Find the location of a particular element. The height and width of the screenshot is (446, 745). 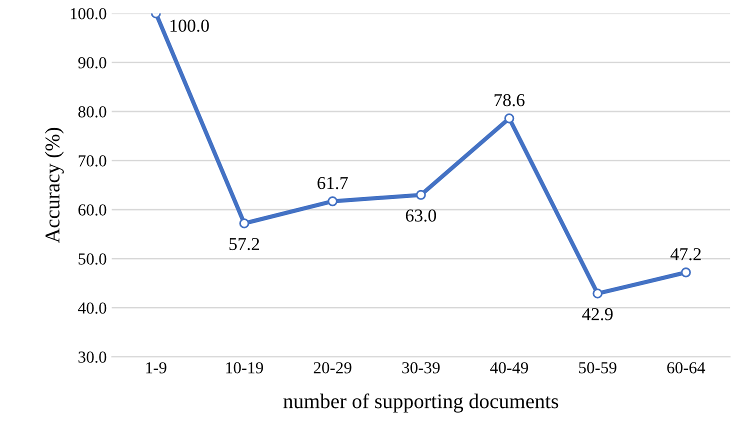

x-tick-label: 10-19 is located at coordinates (245, 368).